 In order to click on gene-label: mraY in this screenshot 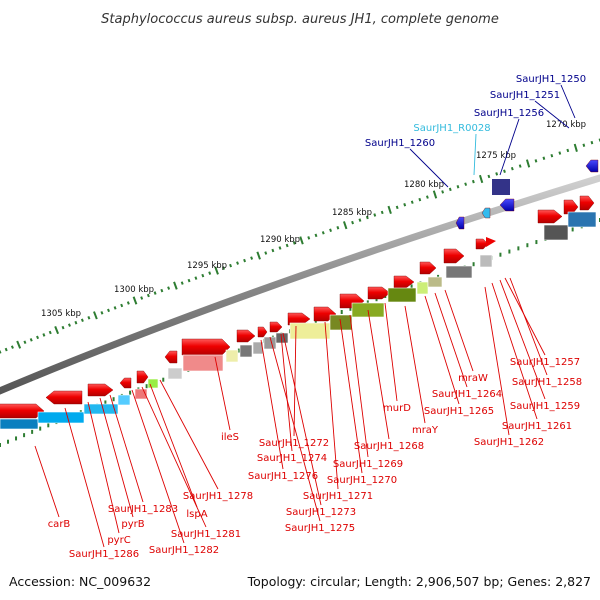, I will do `click(425, 430)`.